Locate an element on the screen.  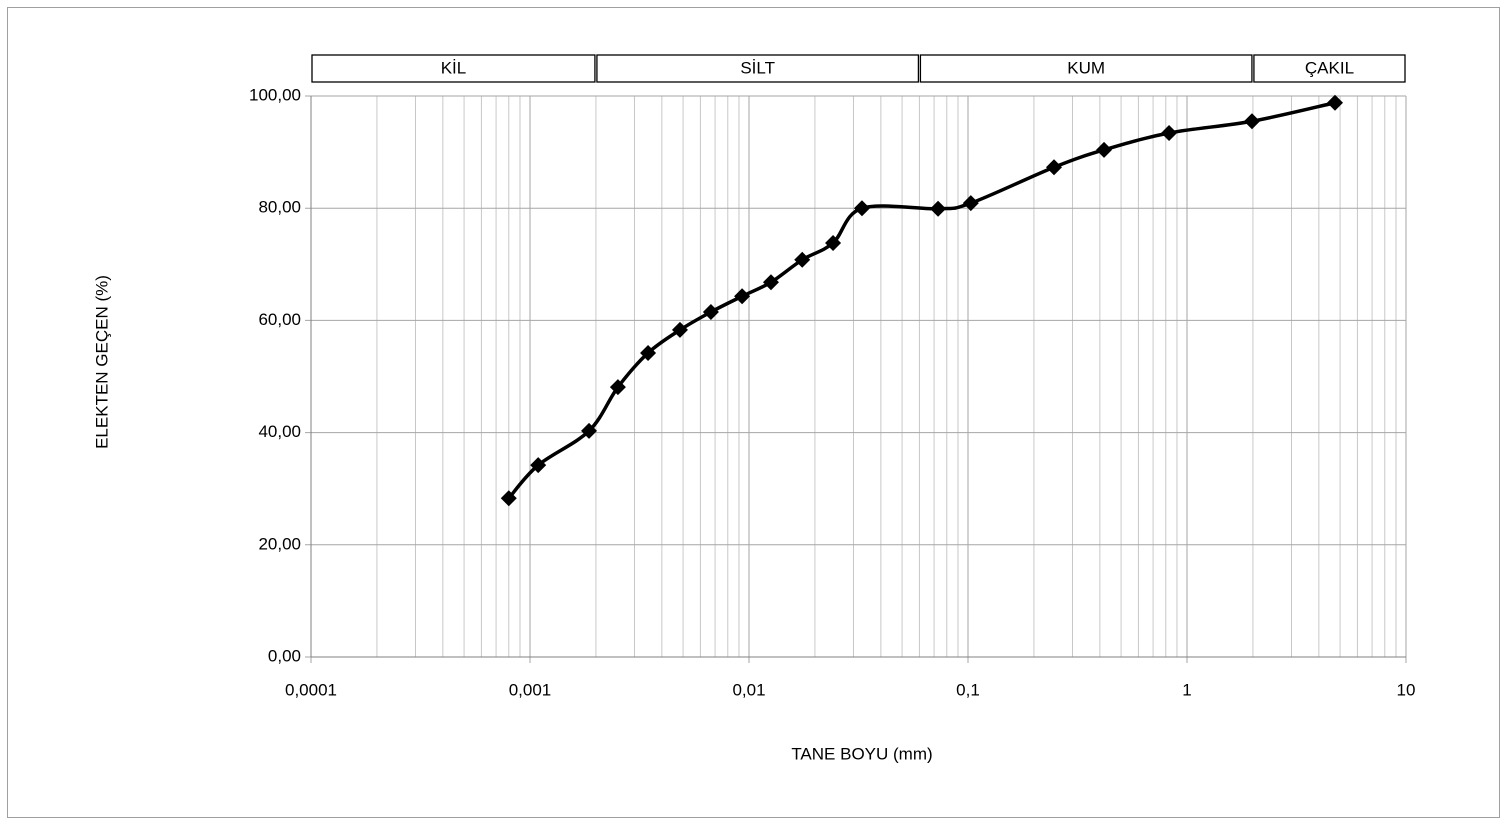
band-label: KİL is located at coordinates (454, 67).